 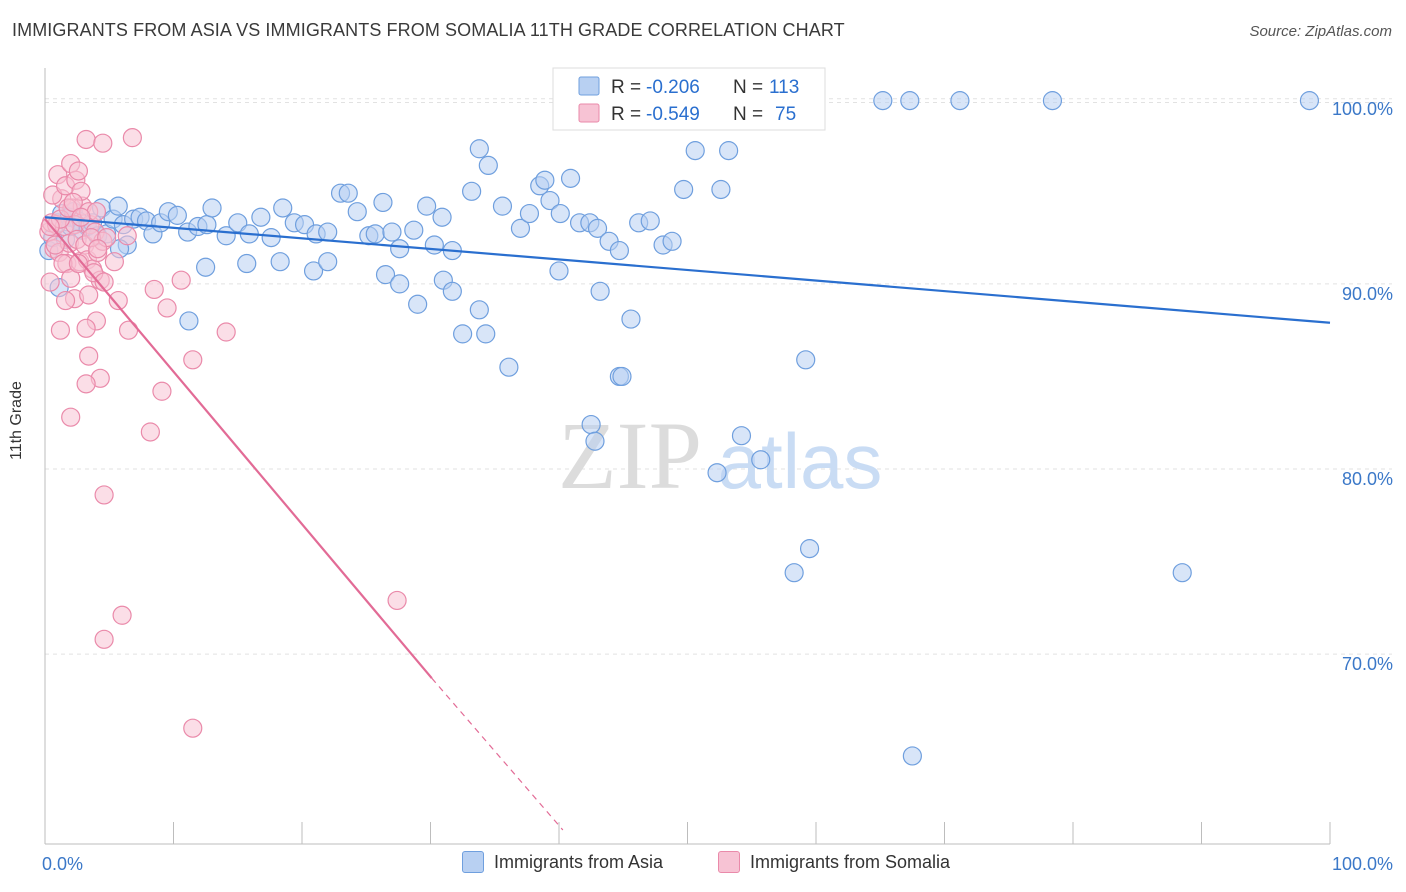 I want to click on legend-n-value-asia: 113, so click(x=784, y=87).